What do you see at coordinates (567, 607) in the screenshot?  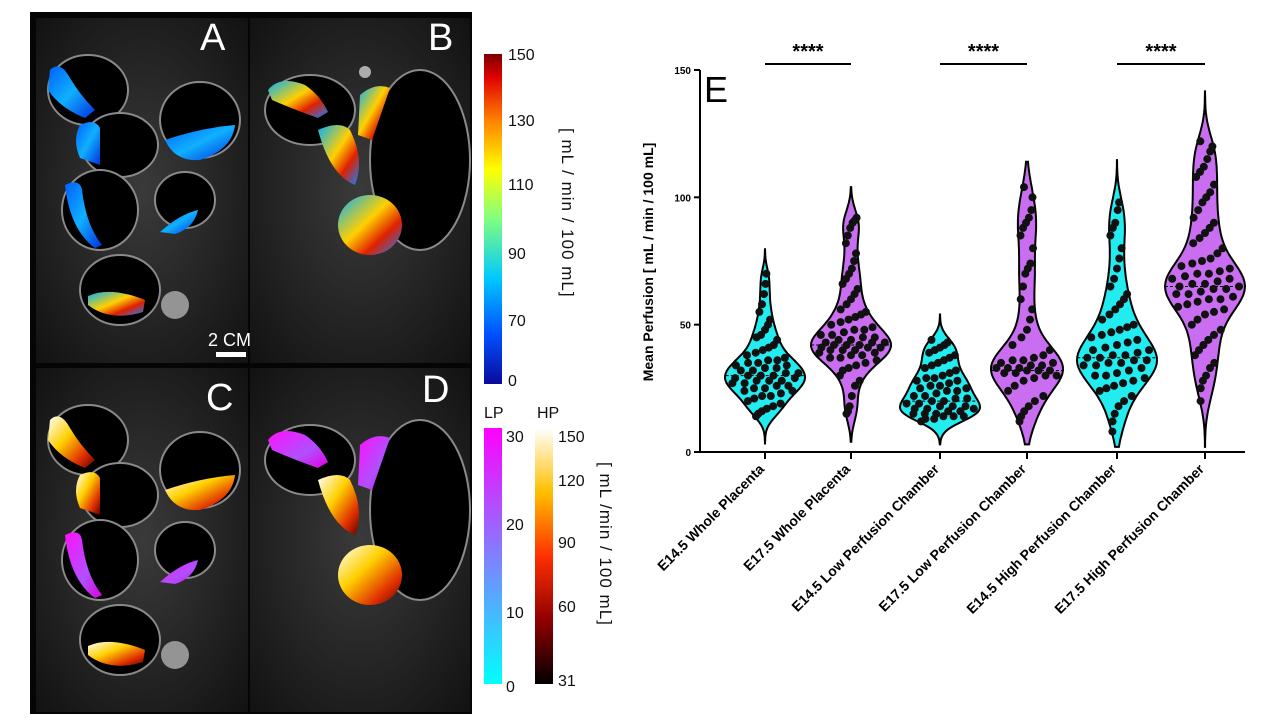 I see `colorbar-hp-tick: 60` at bounding box center [567, 607].